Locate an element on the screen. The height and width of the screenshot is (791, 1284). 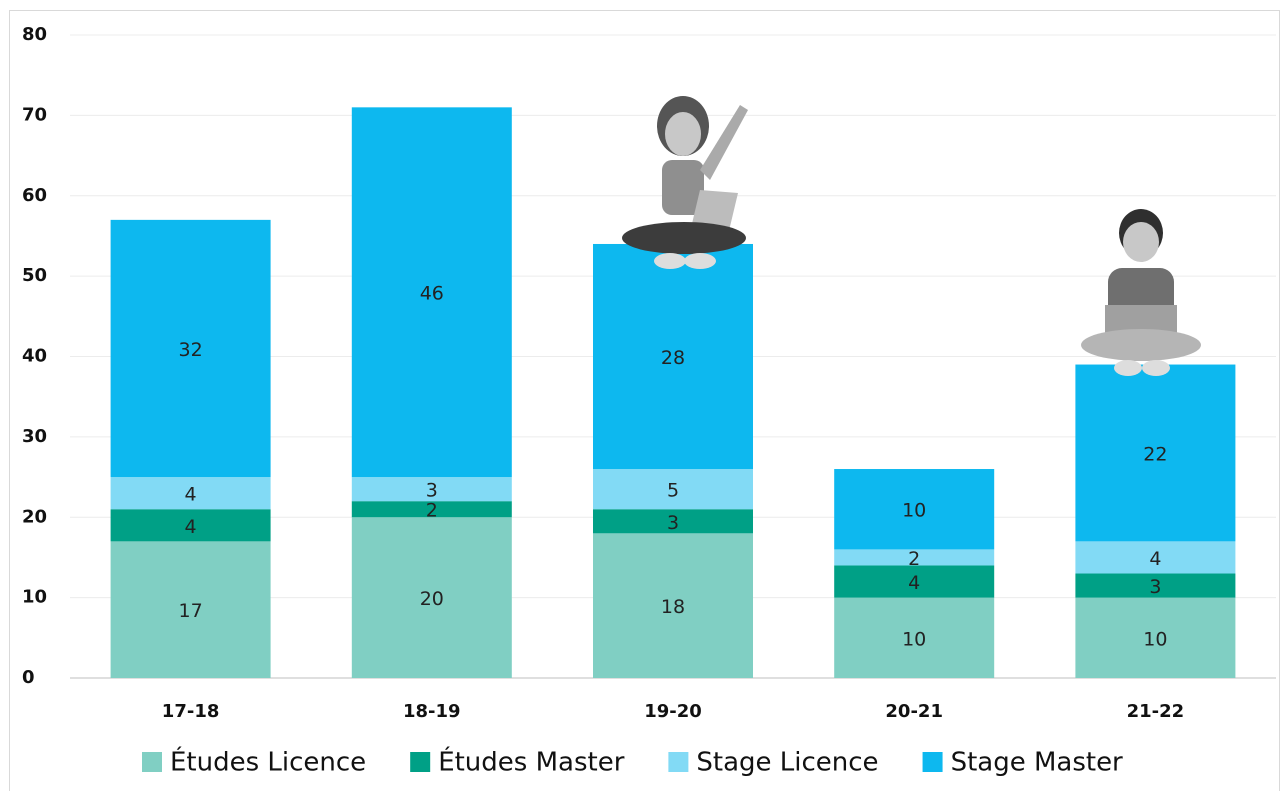
legend-label: Stage Licence is located at coordinates (787, 763).